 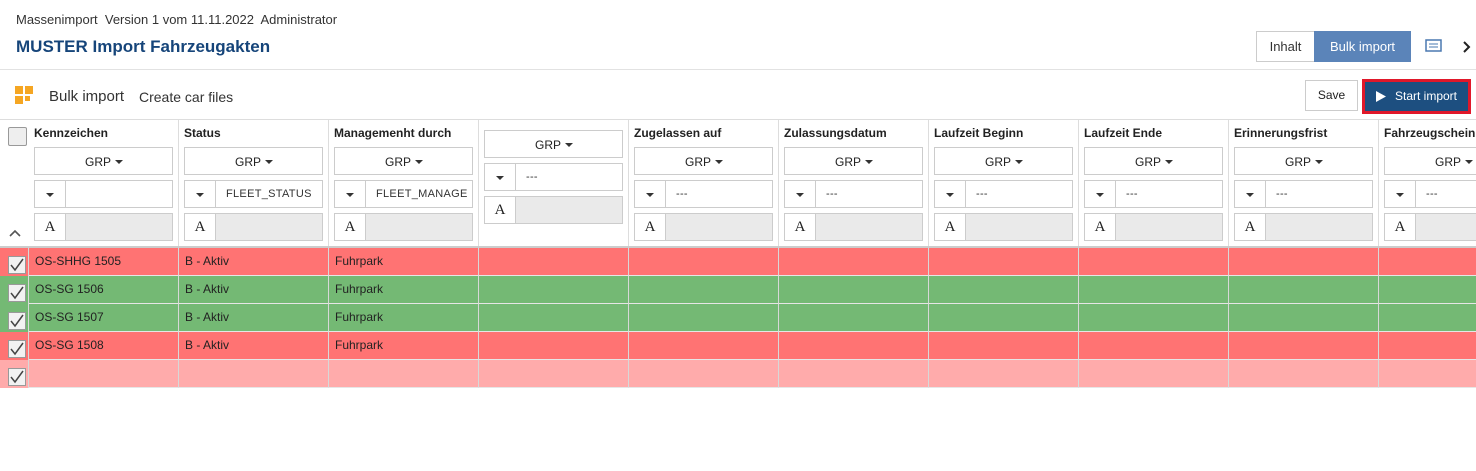 What do you see at coordinates (28, 262) in the screenshot?
I see `row-sep` at bounding box center [28, 262].